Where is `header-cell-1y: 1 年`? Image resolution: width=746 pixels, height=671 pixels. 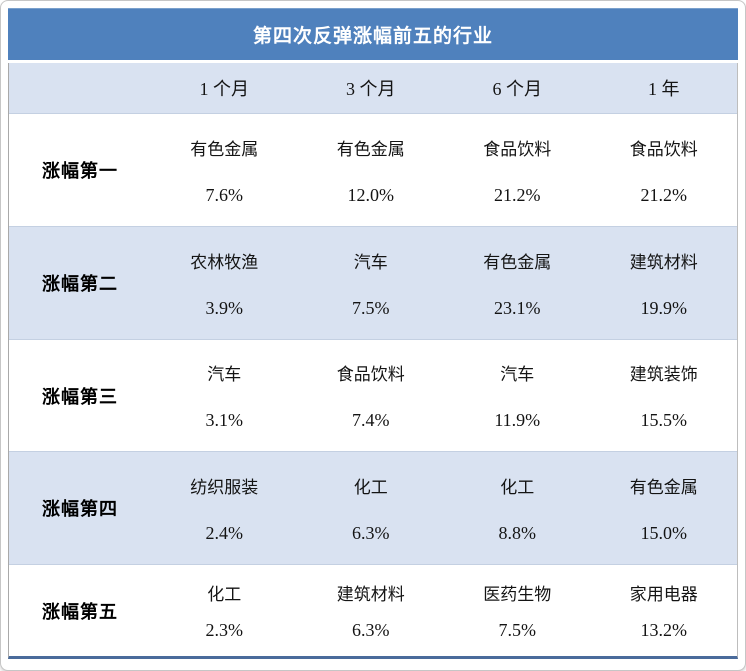
header-cell-1y: 1 年 is located at coordinates (664, 89).